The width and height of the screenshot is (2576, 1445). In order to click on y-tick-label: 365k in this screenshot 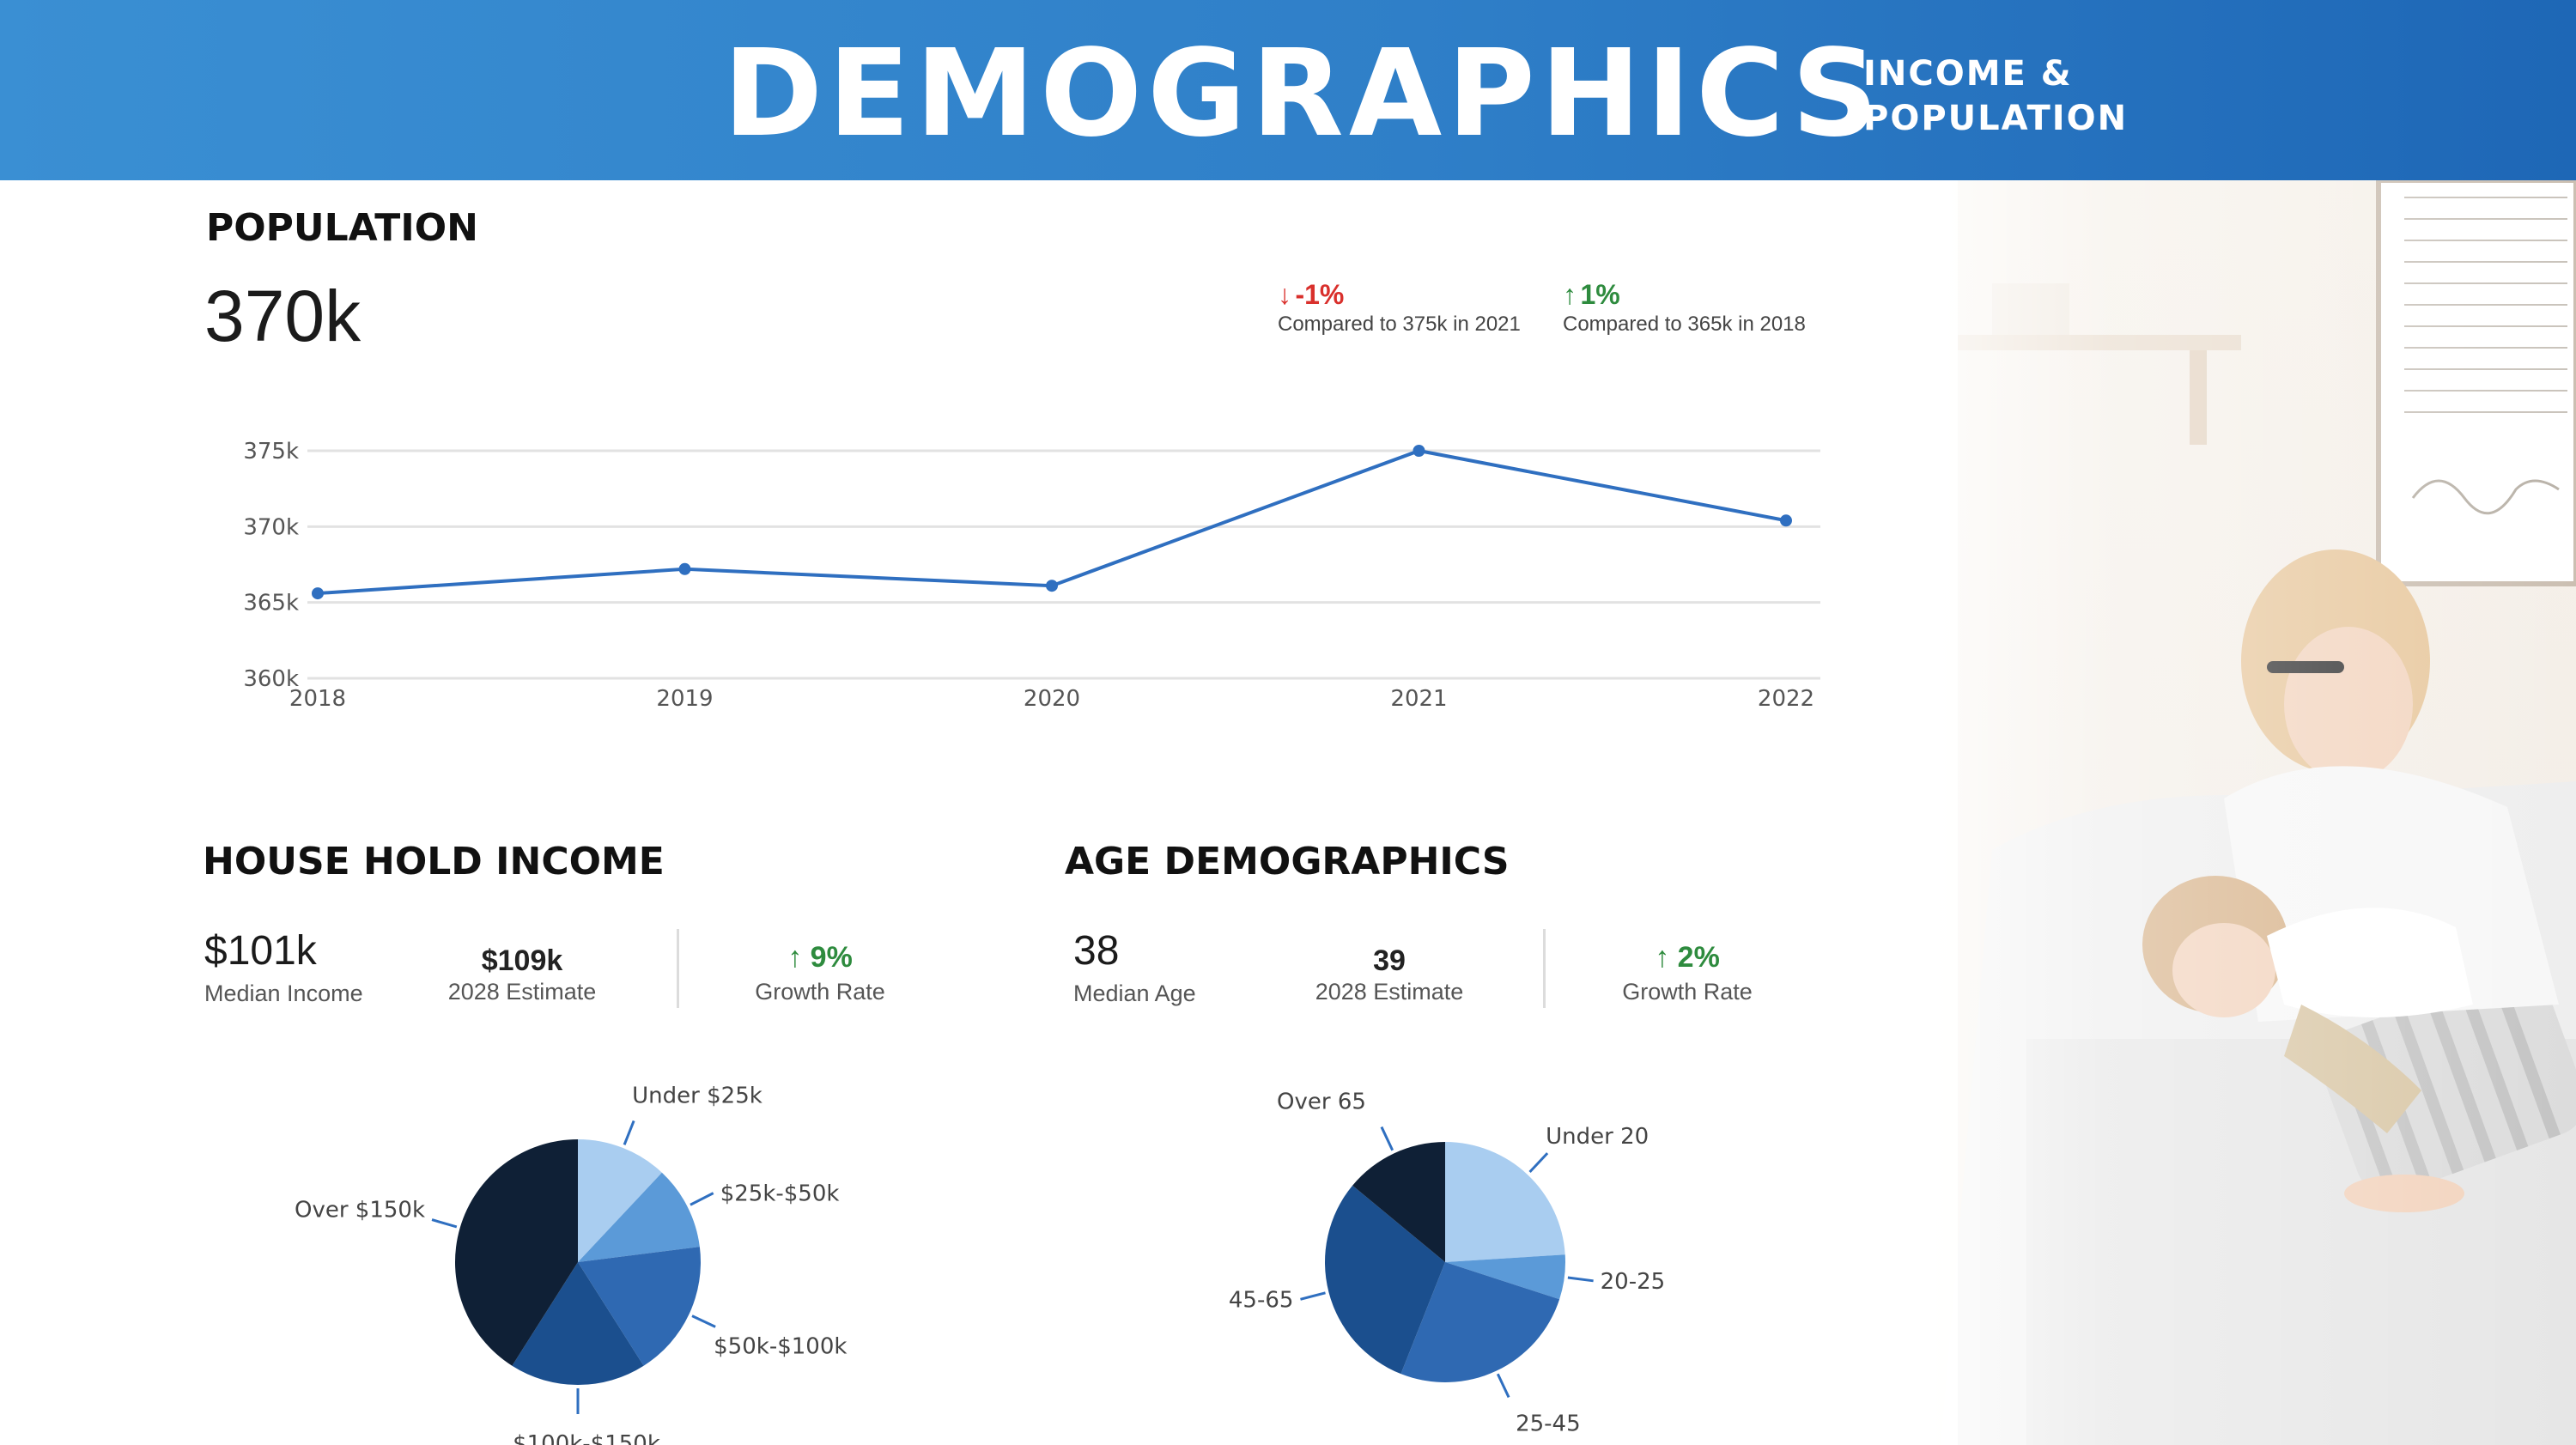, I will do `click(271, 604)`.